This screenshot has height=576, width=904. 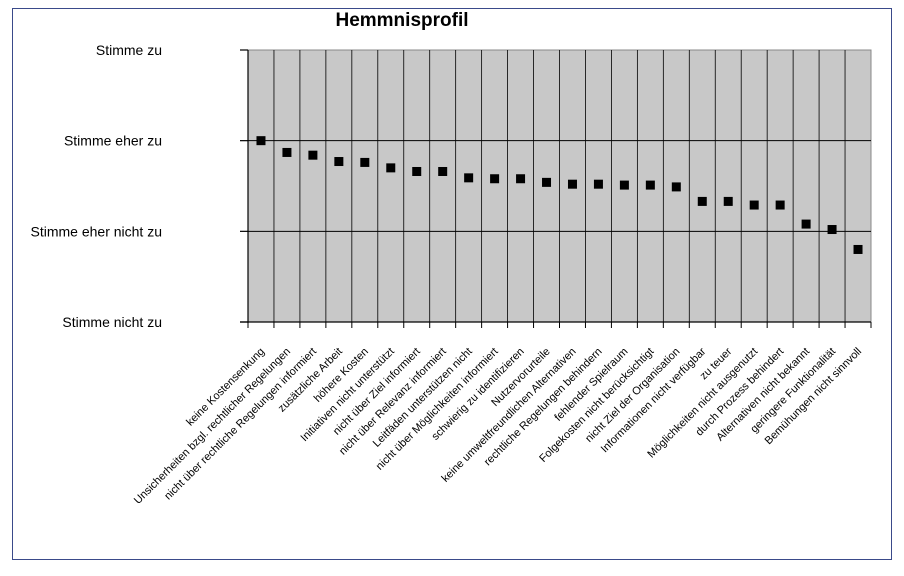 What do you see at coordinates (129, 50) in the screenshot?
I see `y-tick-label: Stimme zu` at bounding box center [129, 50].